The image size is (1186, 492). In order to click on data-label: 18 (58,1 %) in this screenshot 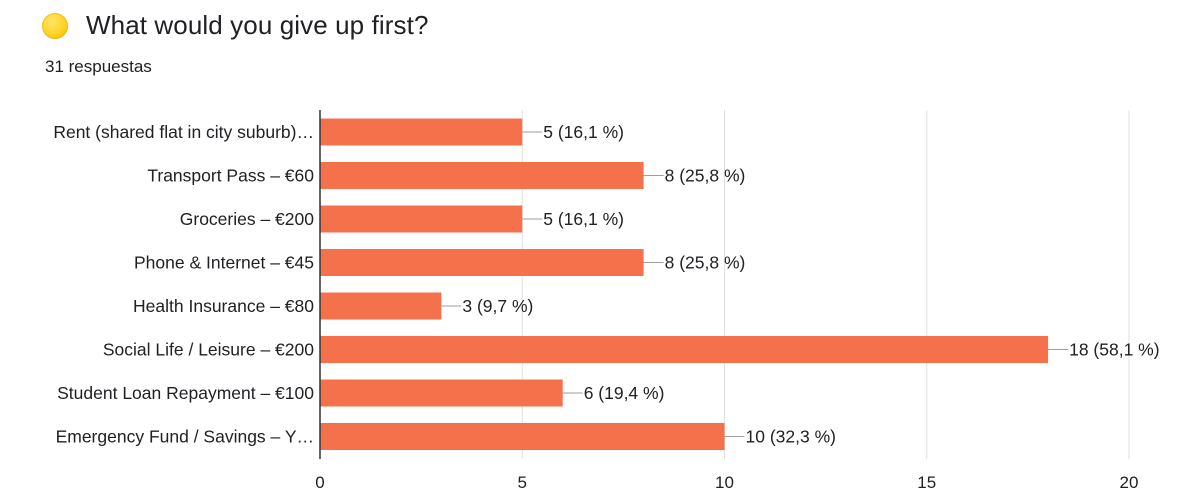, I will do `click(1114, 350)`.